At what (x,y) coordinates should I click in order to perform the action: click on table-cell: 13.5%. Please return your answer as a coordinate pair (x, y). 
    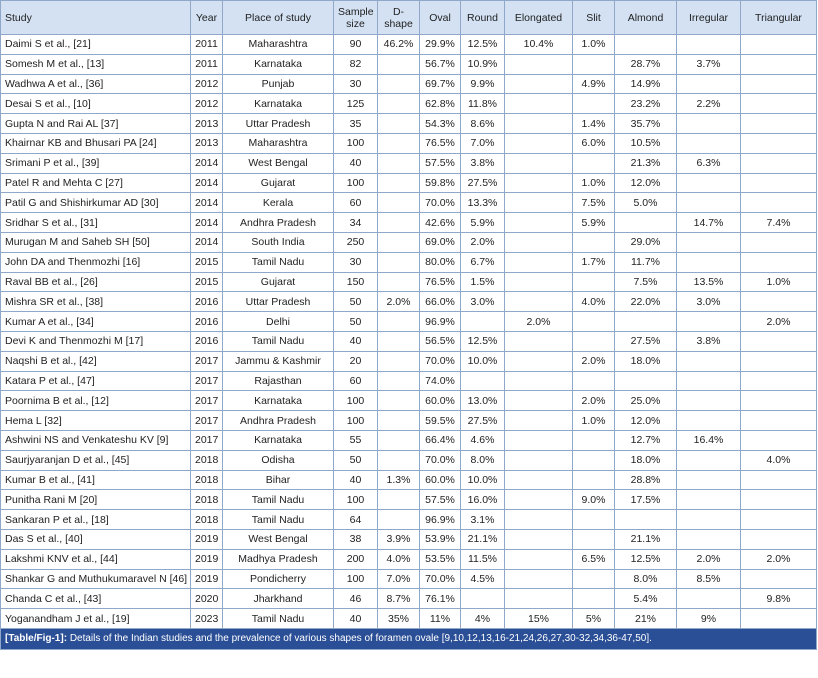
    Looking at the image, I should click on (708, 282).